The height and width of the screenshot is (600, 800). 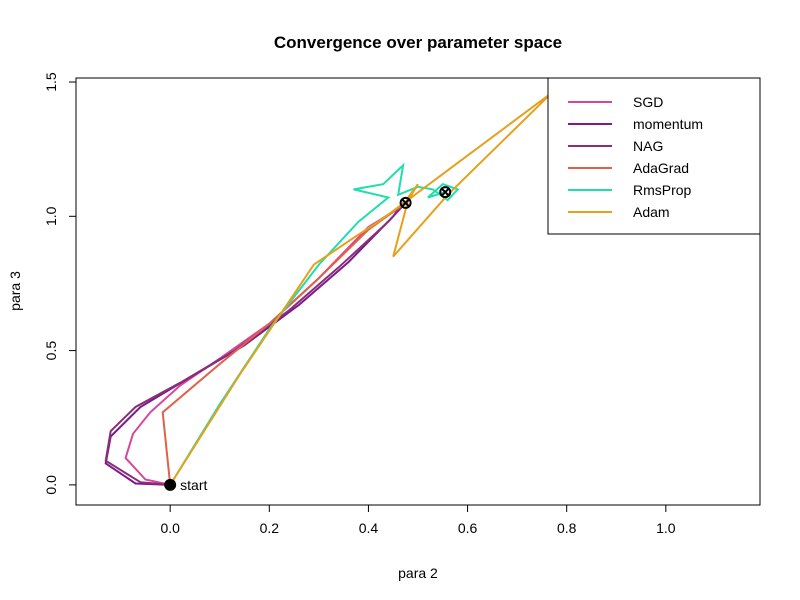 I want to click on y-axis-label: para 3, so click(x=15, y=291).